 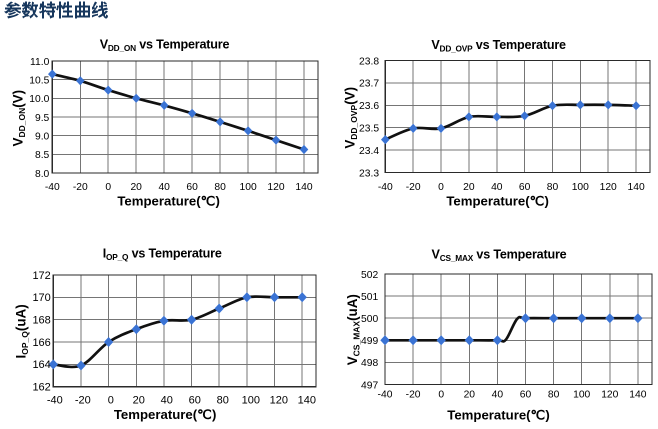 I want to click on svg-text: 499, so click(x=369, y=341).